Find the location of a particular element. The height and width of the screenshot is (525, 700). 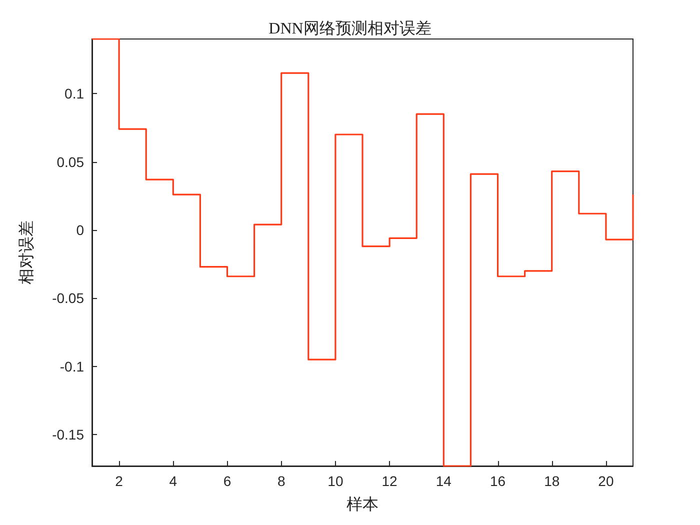

x-tick-label: 12 is located at coordinates (390, 481).